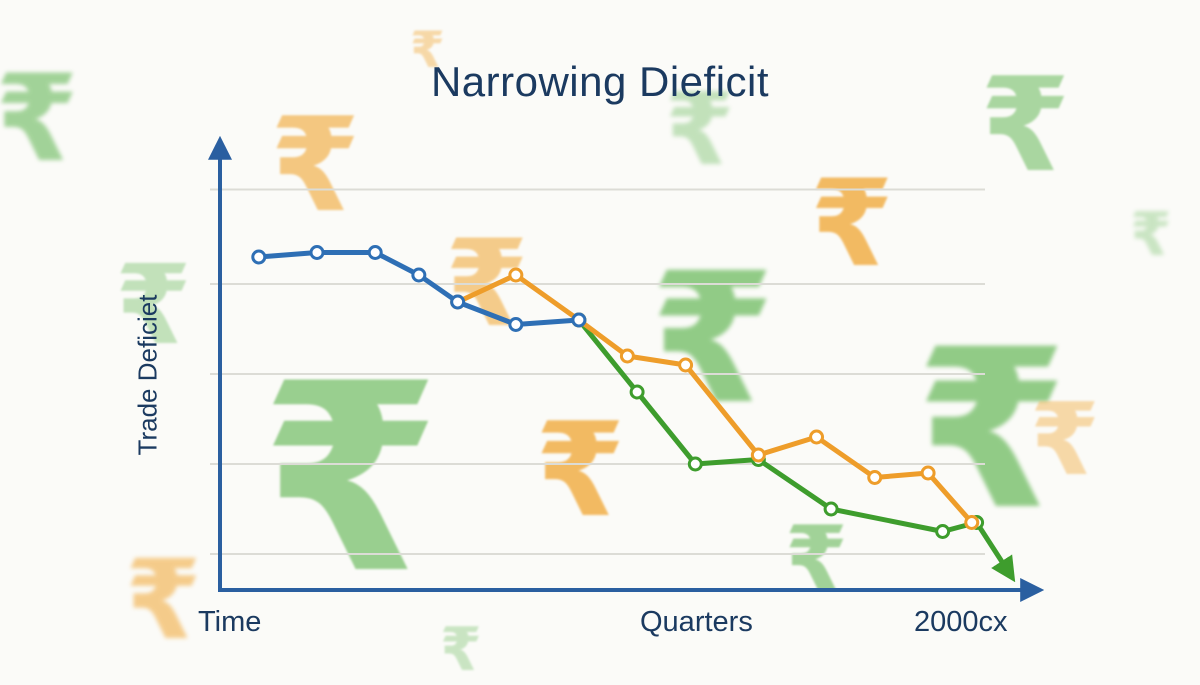 This screenshot has width=1200, height=685. Describe the element at coordinates (696, 622) in the screenshot. I see `x-axis-label: Quarters` at that location.